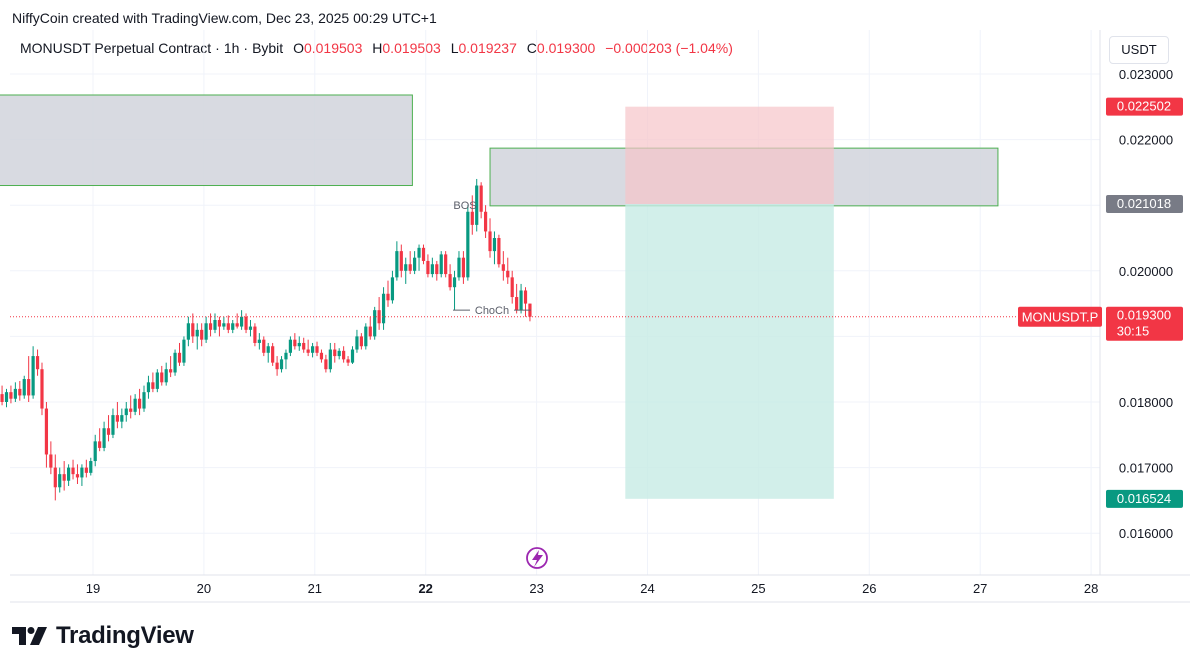  I want to click on x-tick-label: 21, so click(315, 588).